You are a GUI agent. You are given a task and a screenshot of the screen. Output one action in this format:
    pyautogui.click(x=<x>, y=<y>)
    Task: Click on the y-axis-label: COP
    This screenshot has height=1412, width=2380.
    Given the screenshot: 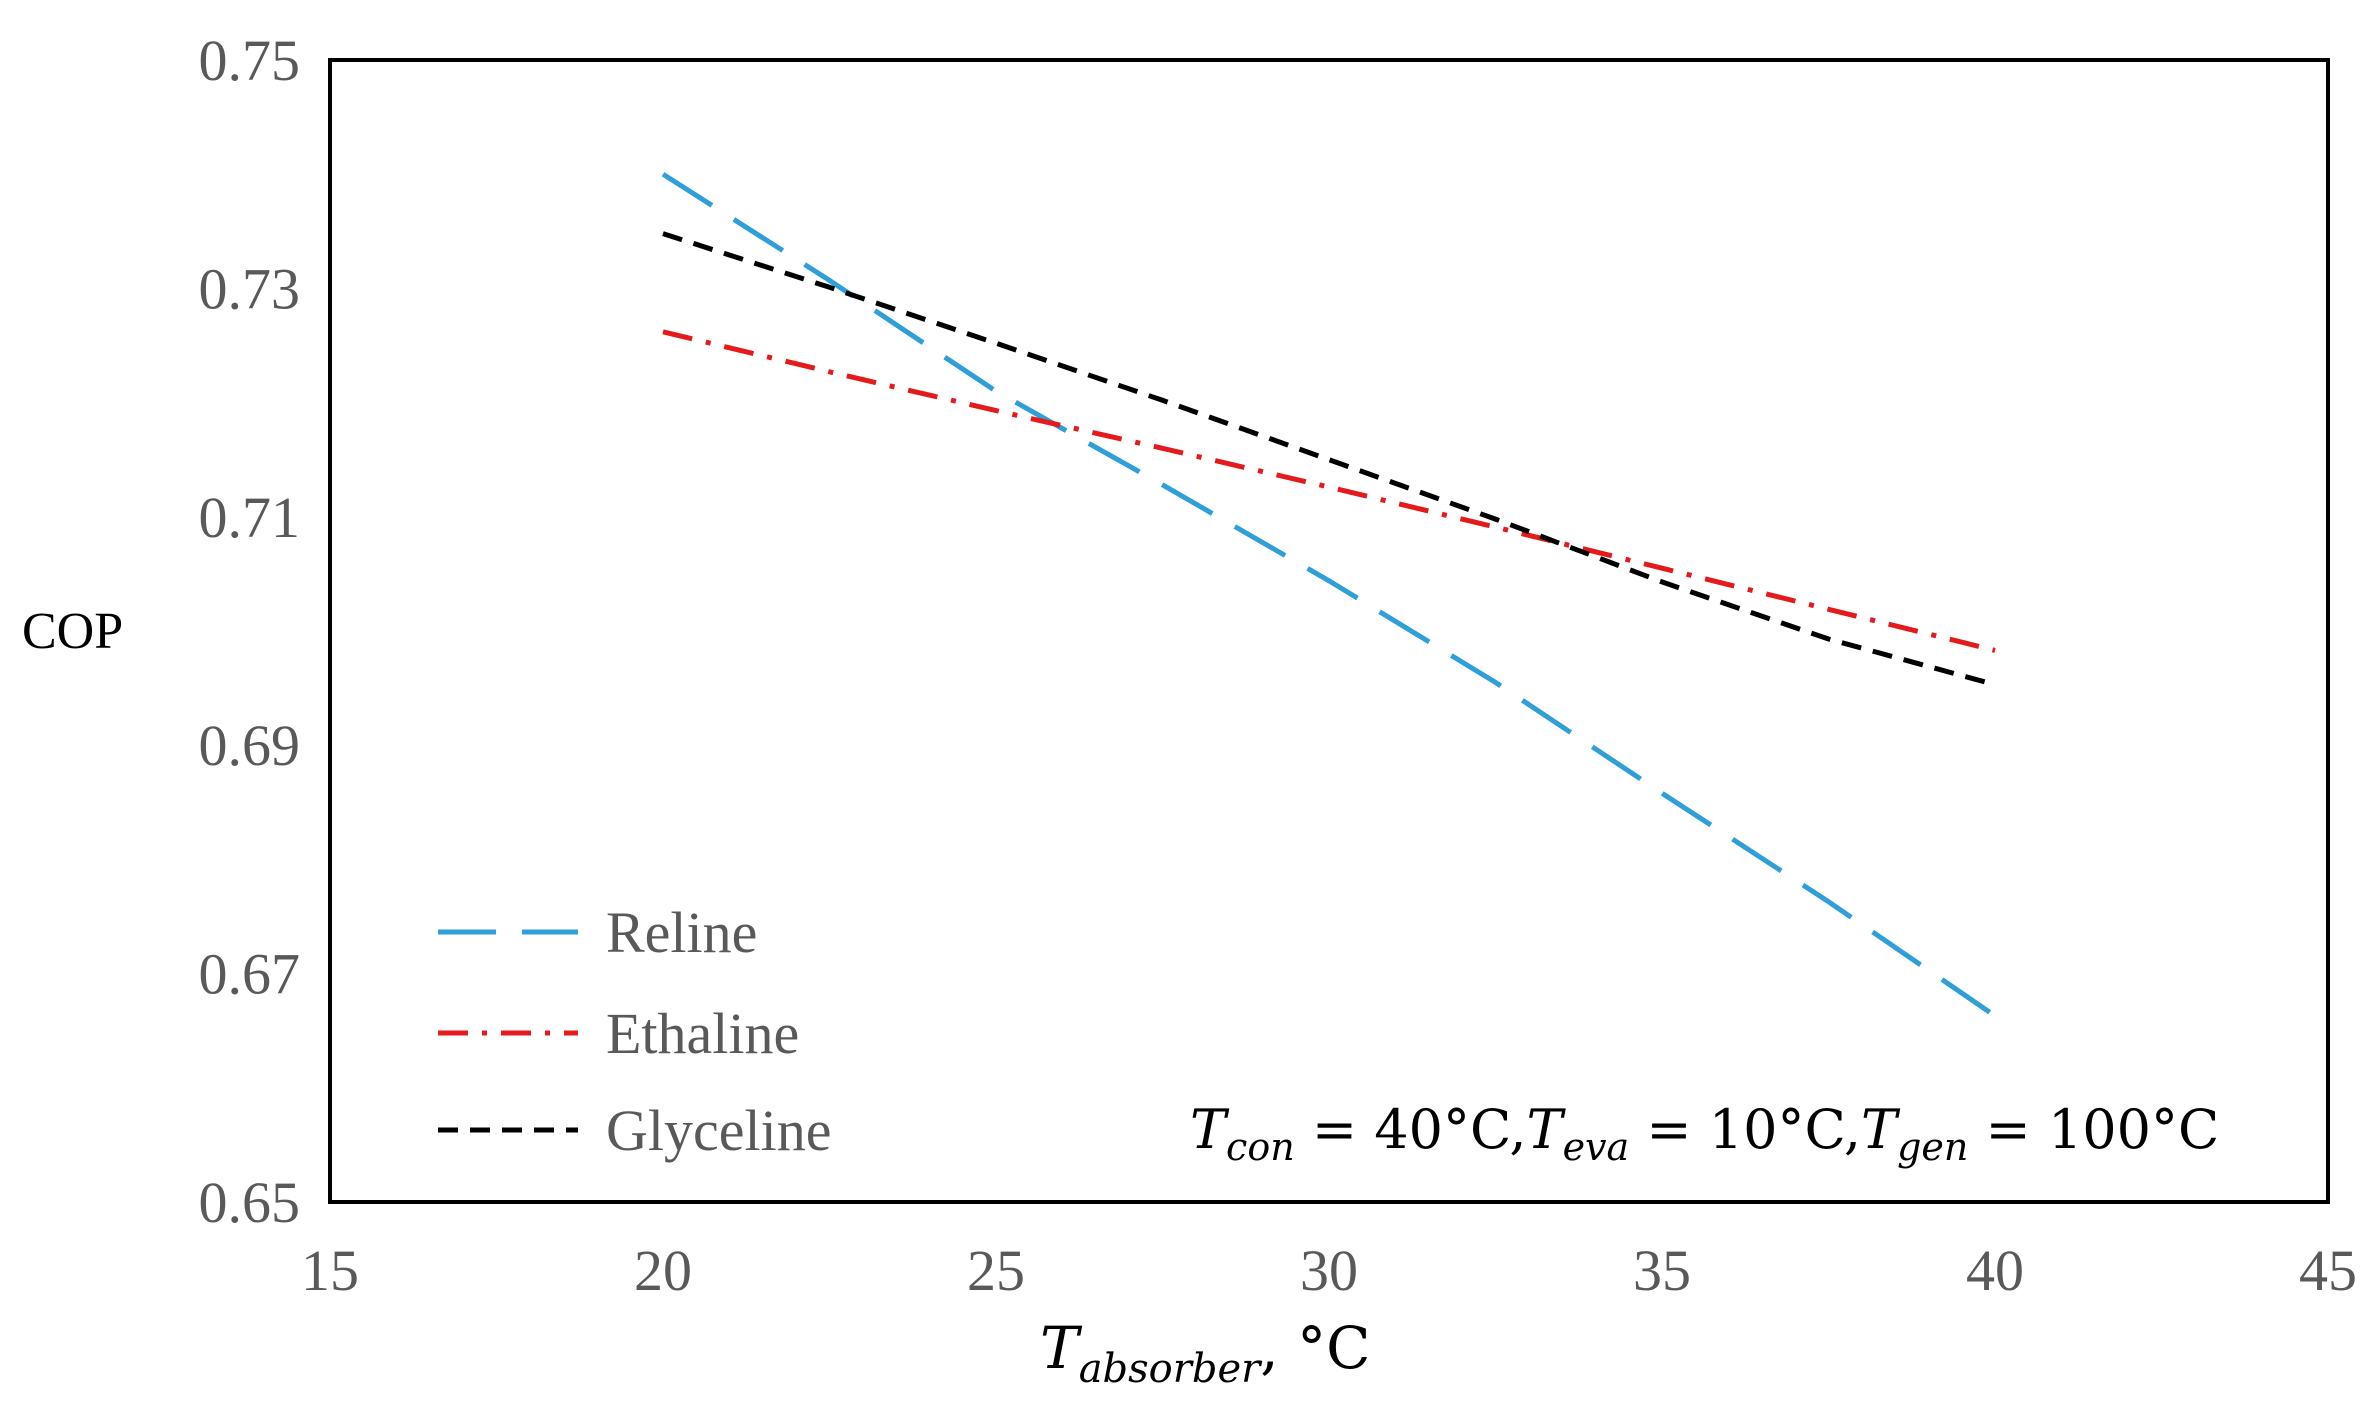 What is the action you would take?
    pyautogui.click(x=72, y=631)
    